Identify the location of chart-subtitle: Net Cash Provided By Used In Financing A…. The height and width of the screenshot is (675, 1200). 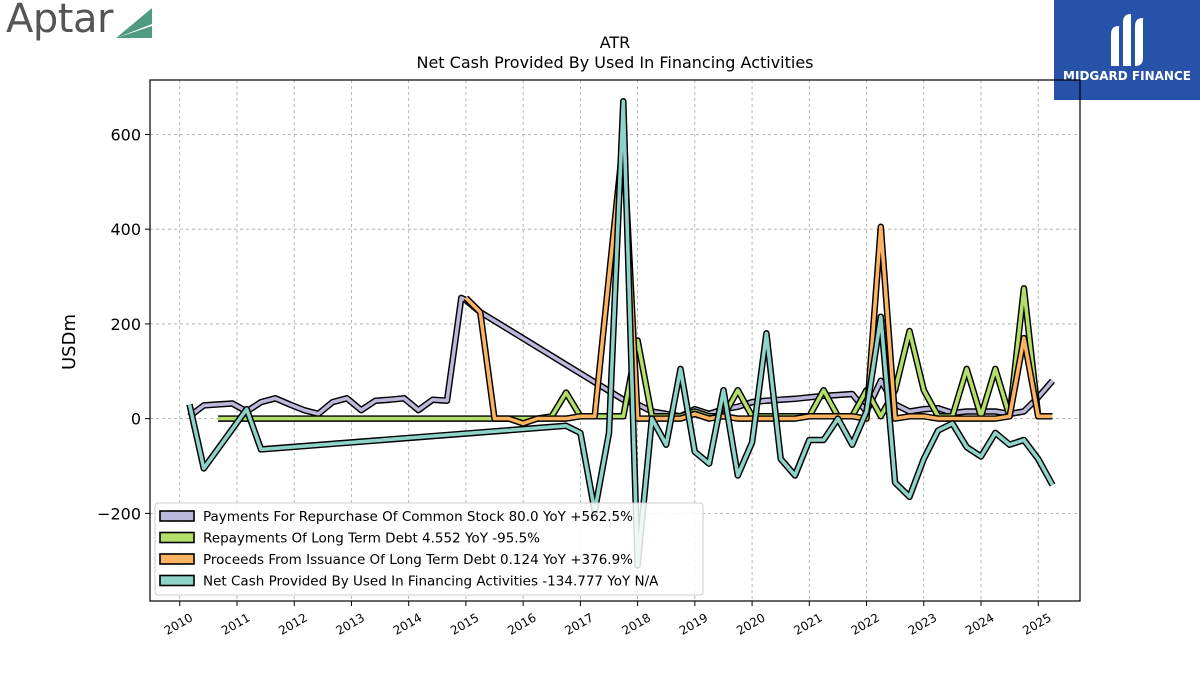
(614, 62).